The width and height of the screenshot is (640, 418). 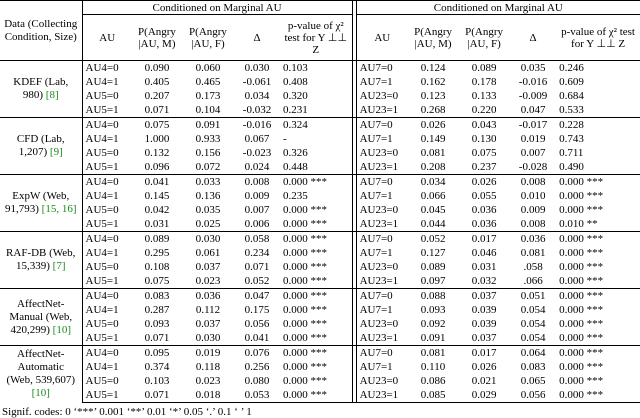 What do you see at coordinates (295, 153) in the screenshot?
I see `cell: 0.326` at bounding box center [295, 153].